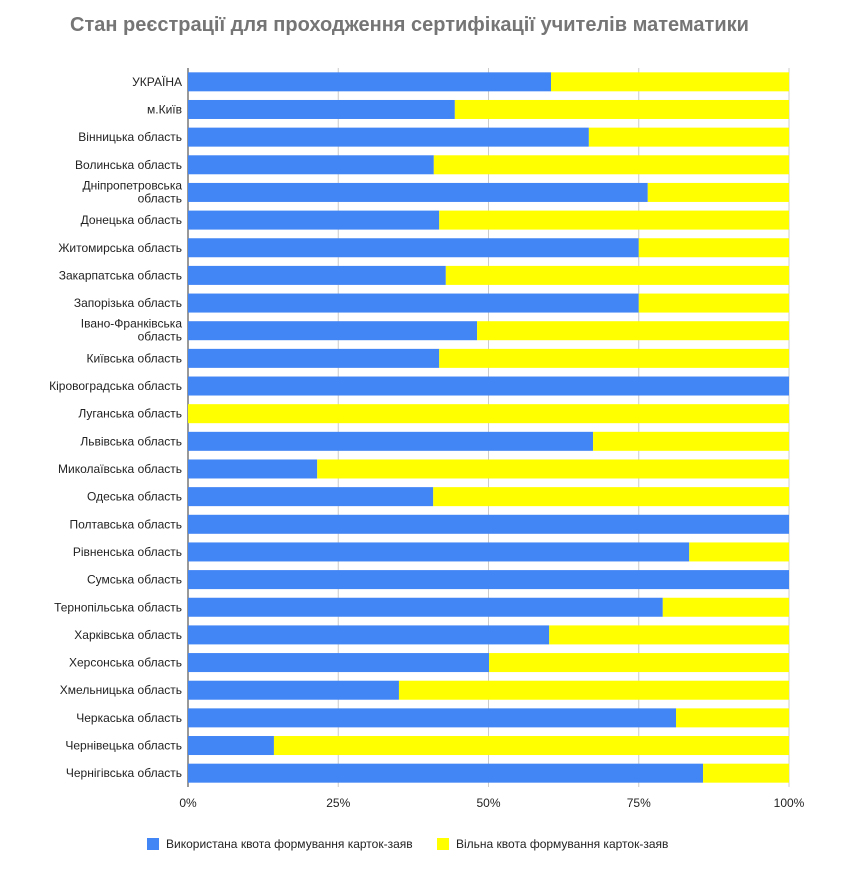 Image resolution: width=859 pixels, height=869 pixels. I want to click on category-label: Одеська область, so click(134, 497).